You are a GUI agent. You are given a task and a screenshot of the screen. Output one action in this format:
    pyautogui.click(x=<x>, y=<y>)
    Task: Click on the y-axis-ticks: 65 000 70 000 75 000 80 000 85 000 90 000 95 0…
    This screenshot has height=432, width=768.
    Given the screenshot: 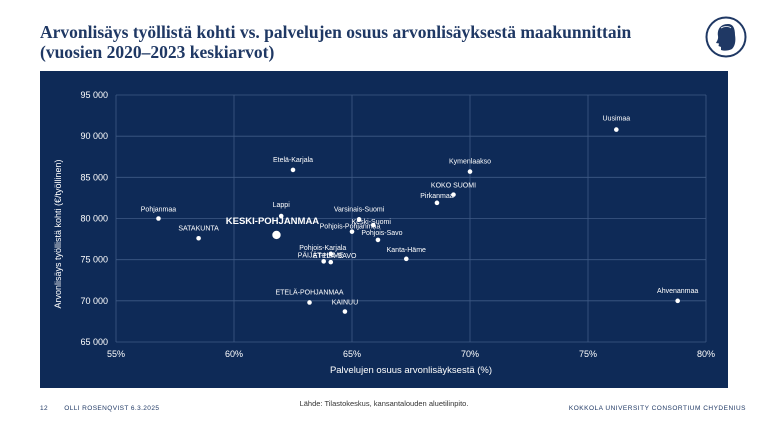 What is the action you would take?
    pyautogui.click(x=94, y=218)
    